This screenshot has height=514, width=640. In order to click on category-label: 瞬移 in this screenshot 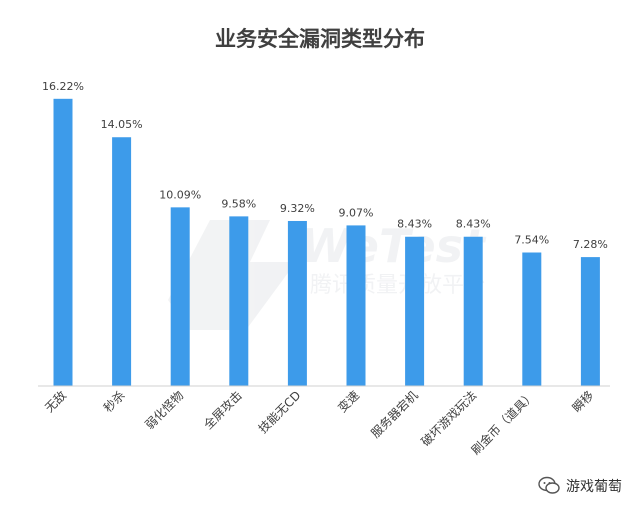, I will do `click(583, 401)`.